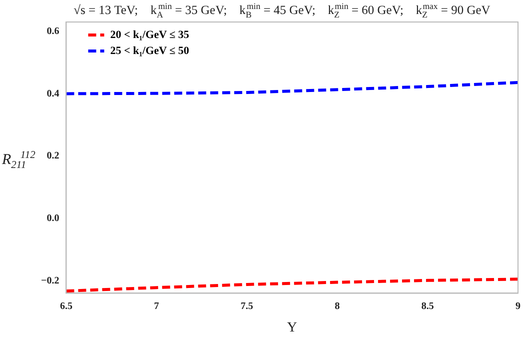 The height and width of the screenshot is (340, 528). What do you see at coordinates (282, 10) in the screenshot?
I see `chart-title: √s = 13 TeV; k$_{A}$$^{min}$ = 35 GeV; k$_{B}$$^{min}$ = 45 GeV; k$_{Z}$$^{min}$ = 60 GeV; k$_{Z}$$^{max}$ = 90 GeV` at bounding box center [282, 10].